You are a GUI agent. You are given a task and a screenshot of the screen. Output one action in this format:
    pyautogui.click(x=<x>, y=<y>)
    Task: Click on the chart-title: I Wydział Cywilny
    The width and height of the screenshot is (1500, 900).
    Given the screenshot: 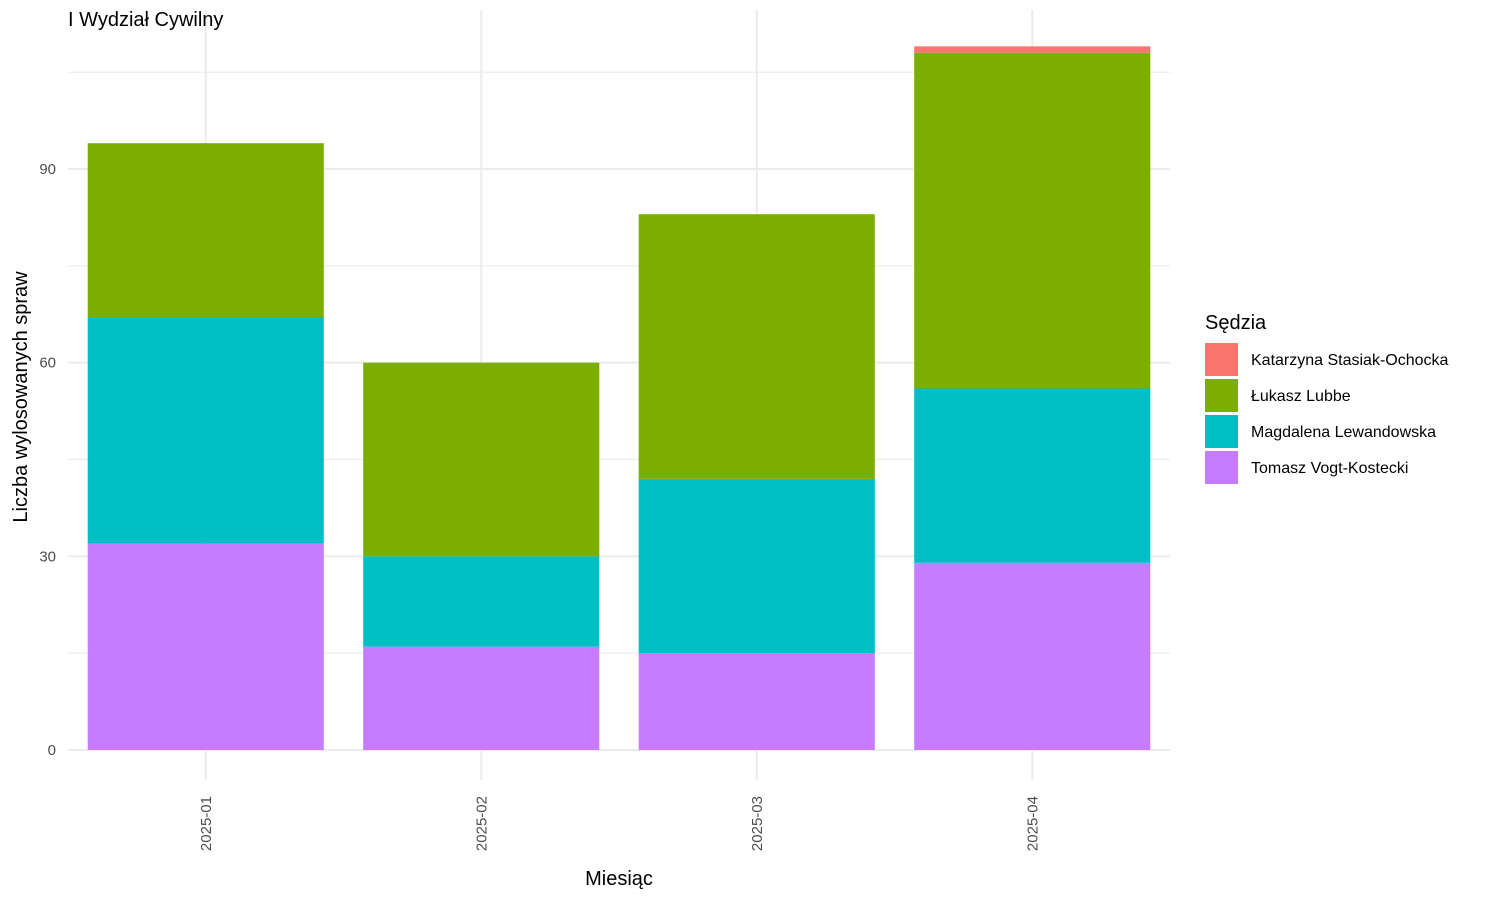 What is the action you would take?
    pyautogui.click(x=145, y=20)
    